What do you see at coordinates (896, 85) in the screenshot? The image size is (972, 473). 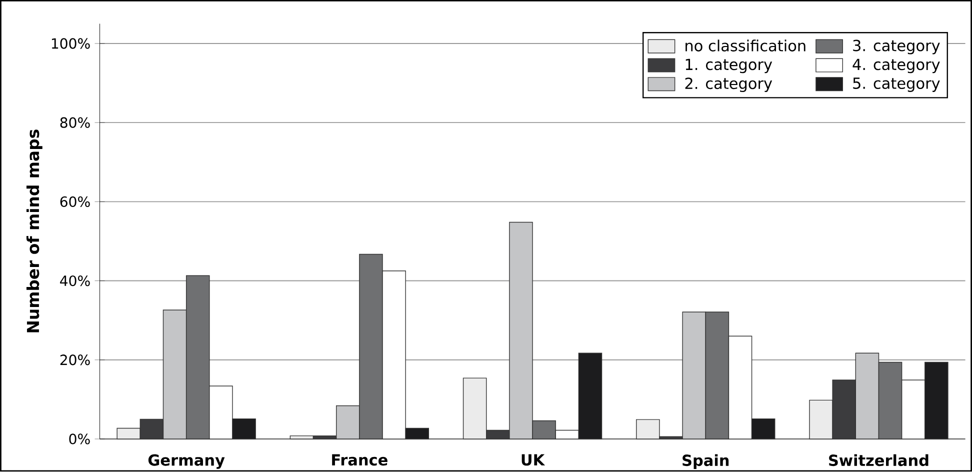 I see `legend-label: 5. category` at bounding box center [896, 85].